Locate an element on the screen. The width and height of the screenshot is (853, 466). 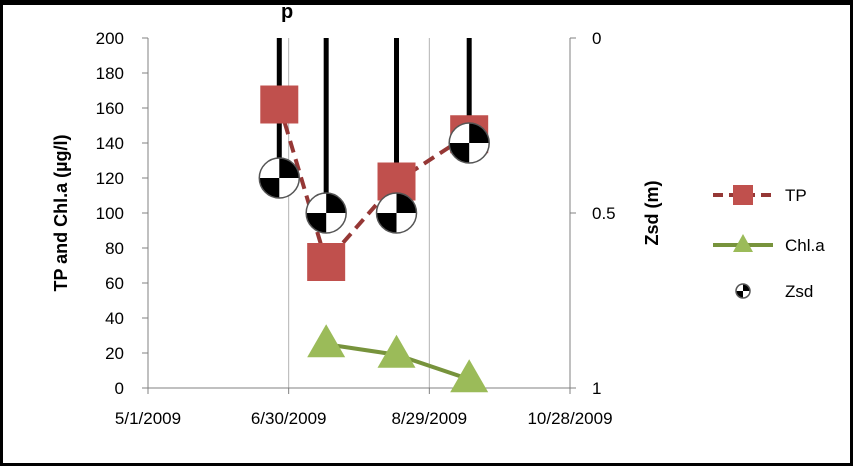
tp-line is located at coordinates (374, 185).